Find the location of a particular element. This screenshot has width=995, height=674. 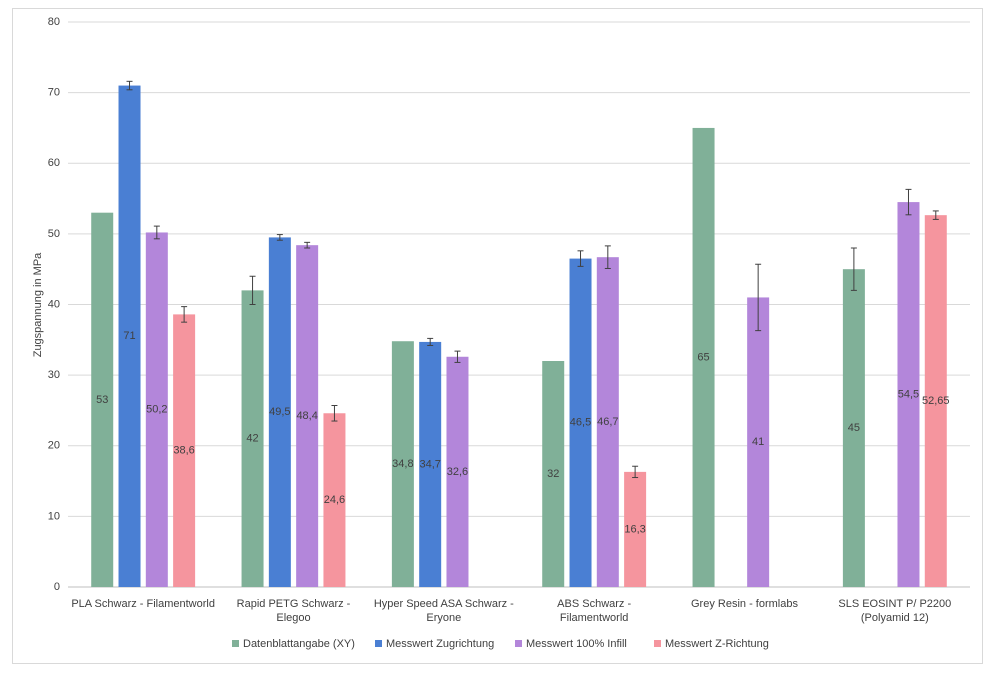

data-label: 42 is located at coordinates (252, 439).